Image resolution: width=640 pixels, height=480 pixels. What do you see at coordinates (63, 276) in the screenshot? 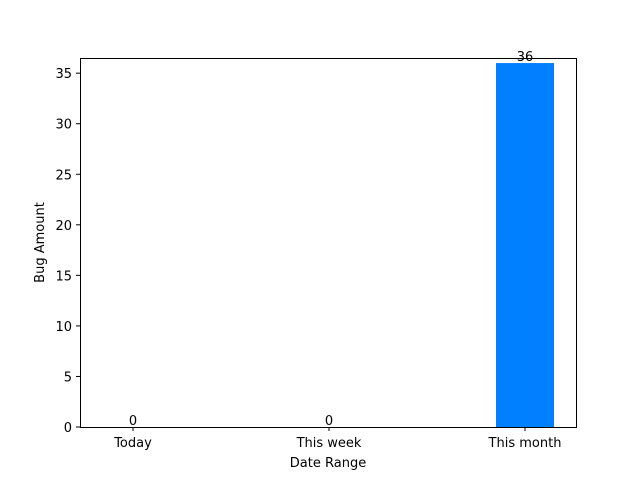
I see `y-tick-label: 15` at bounding box center [63, 276].